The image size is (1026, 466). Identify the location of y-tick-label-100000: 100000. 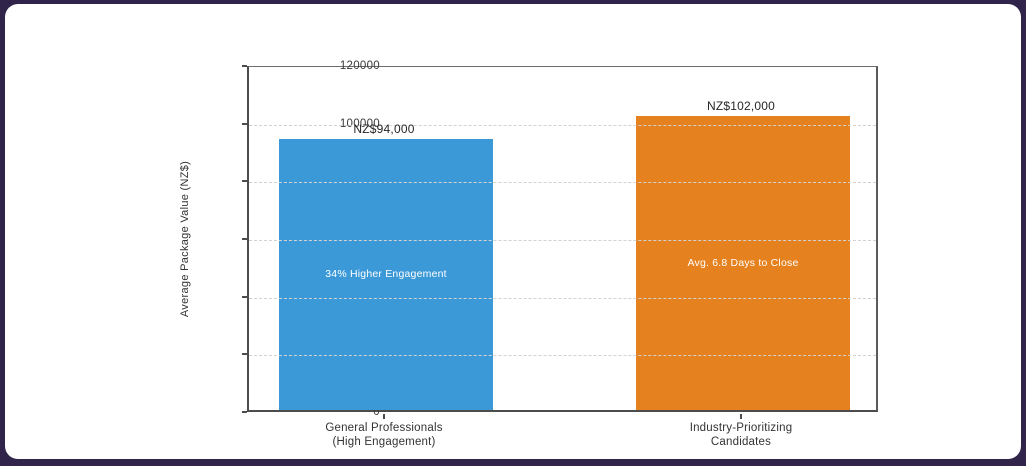
(359, 123).